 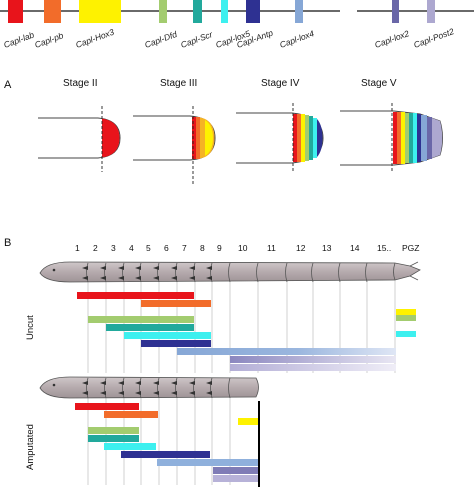 What do you see at coordinates (80, 83) in the screenshot?
I see `stage-ii-label: Stage II` at bounding box center [80, 83].